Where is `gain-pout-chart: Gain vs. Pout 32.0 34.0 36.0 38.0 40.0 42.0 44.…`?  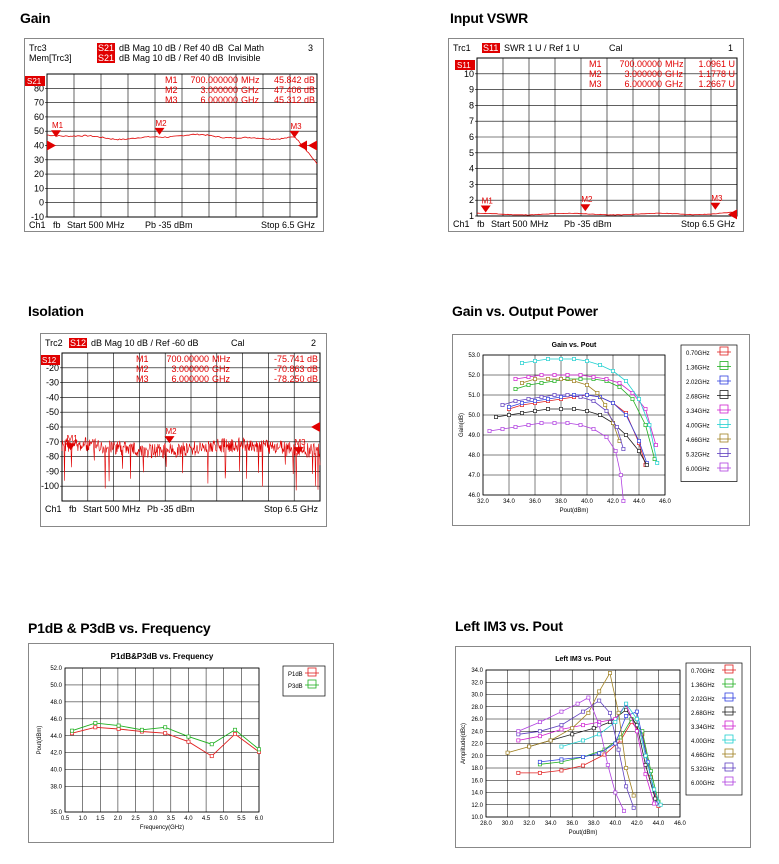
gain-pout-chart: Gain vs. Pout 32.0 34.0 36.0 38.0 40.0 42.0 44.… is located at coordinates (598, 428).